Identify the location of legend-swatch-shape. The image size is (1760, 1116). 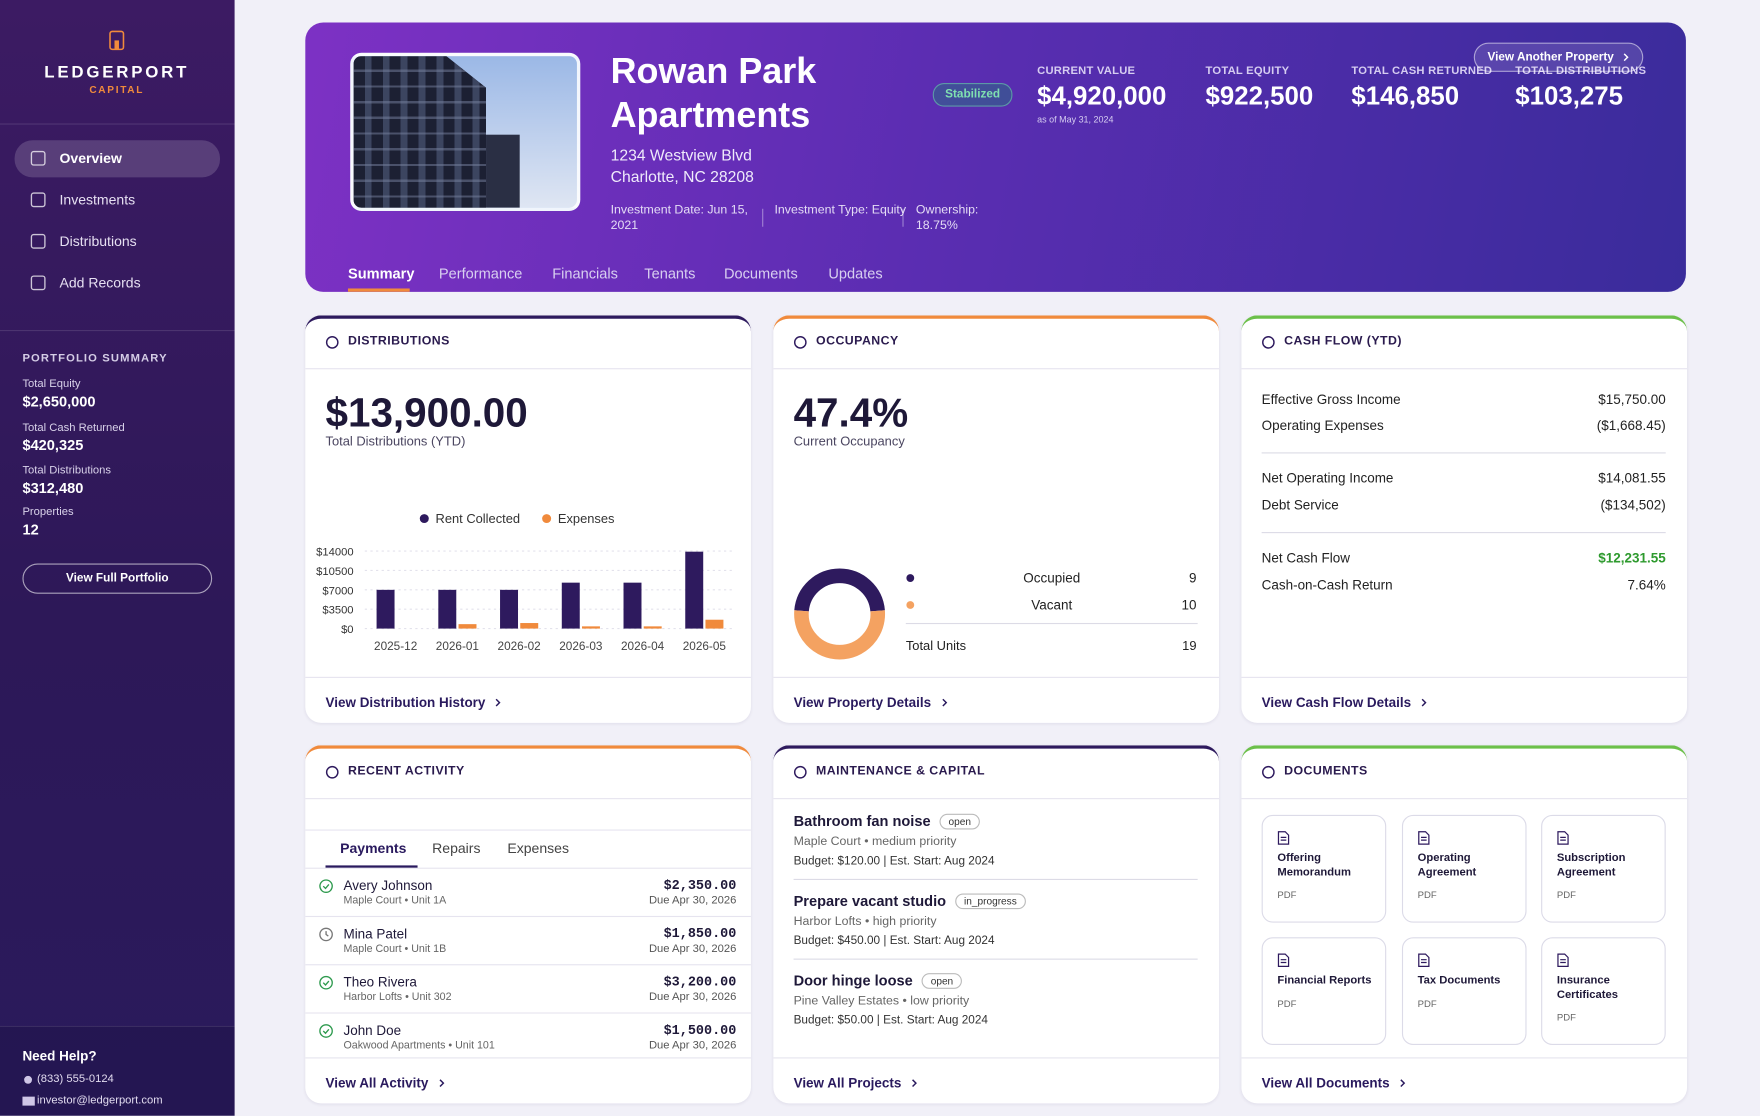
(910, 578).